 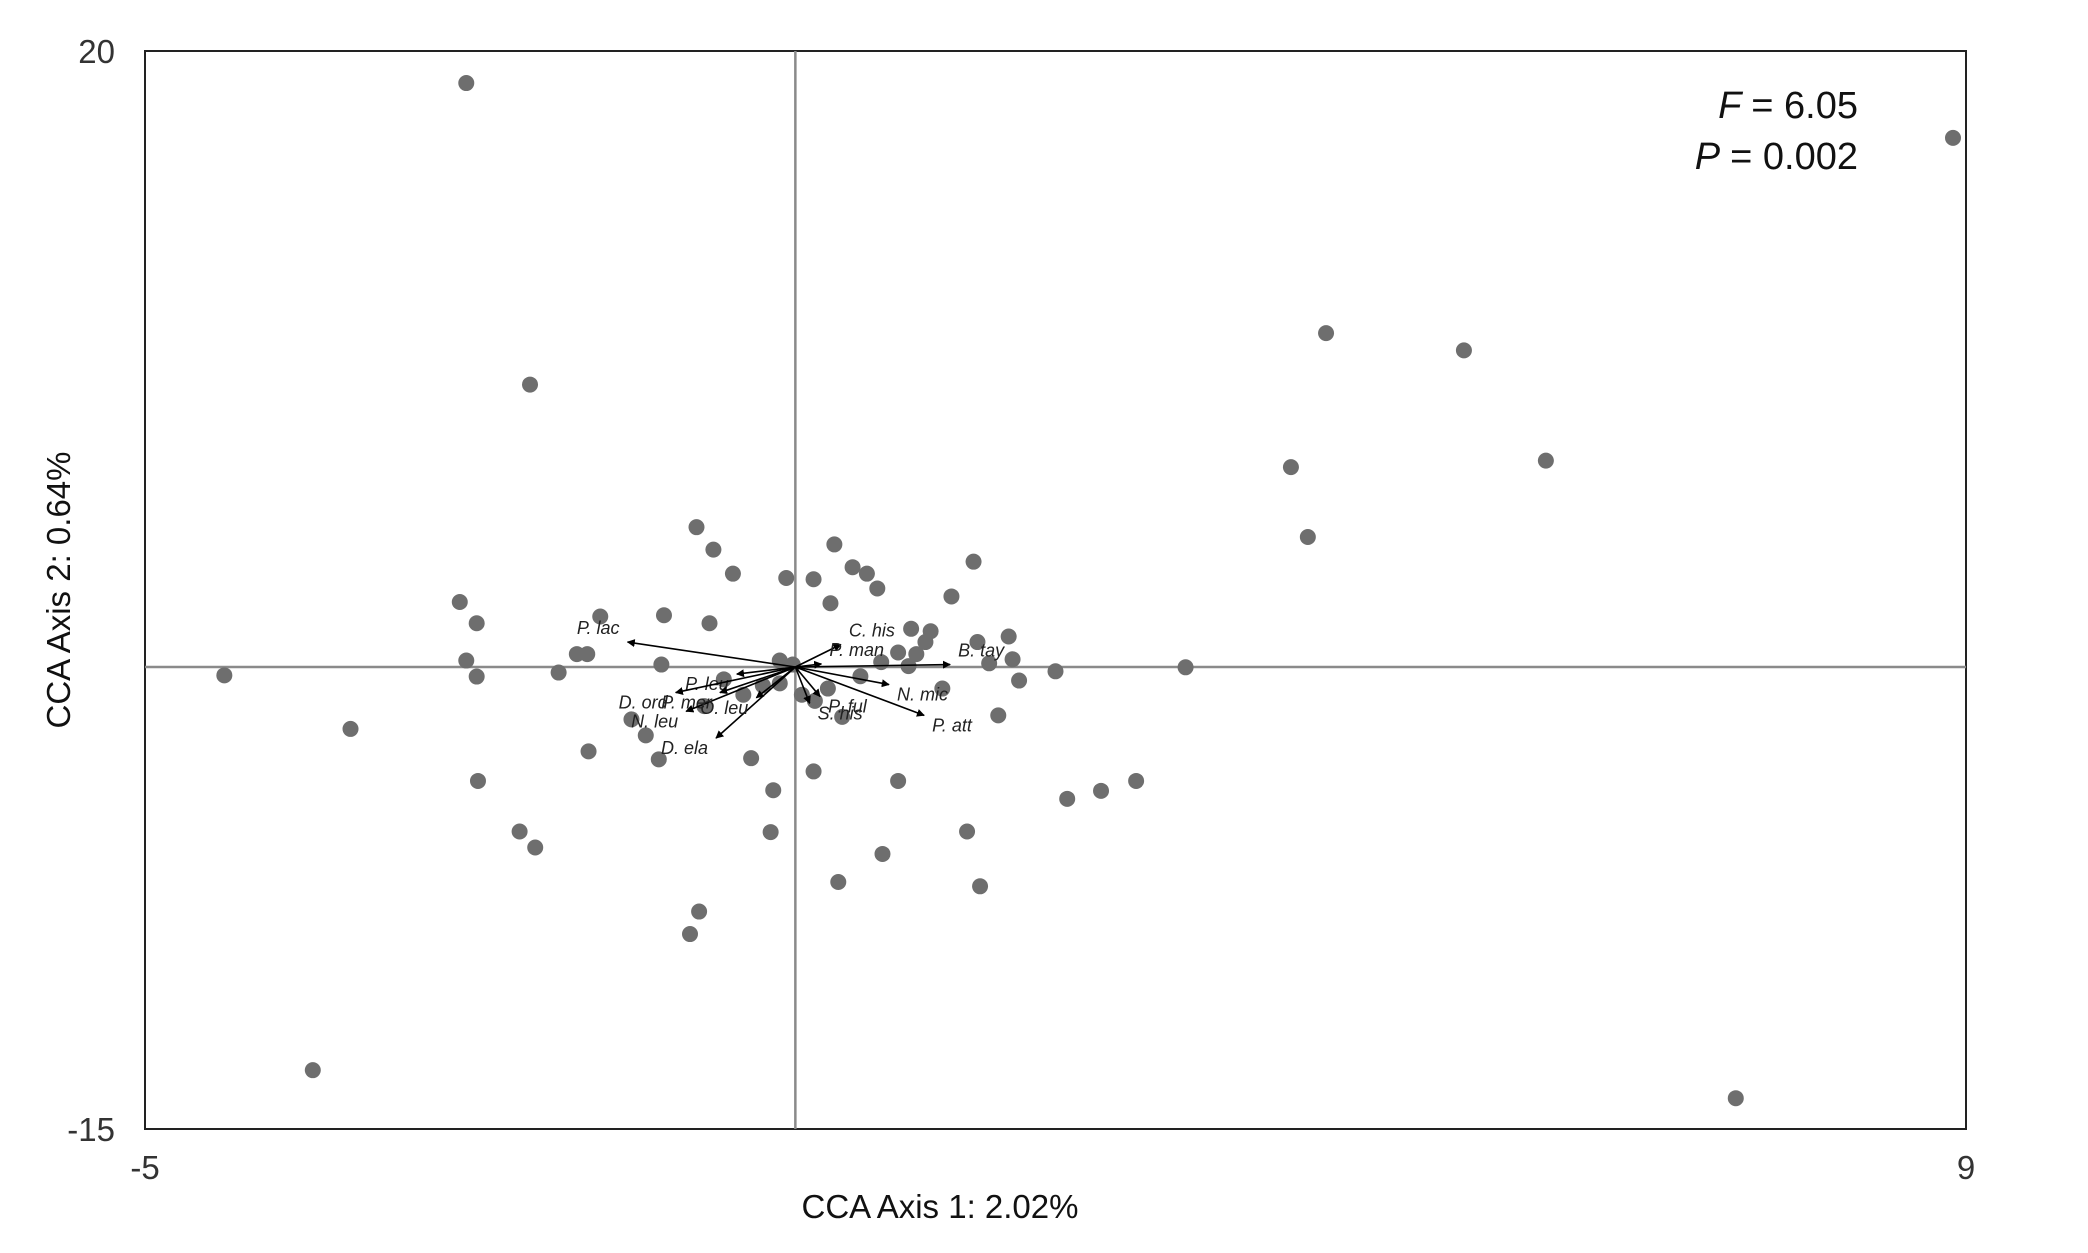 I want to click on stat-symbol: P, so click(x=1708, y=157).